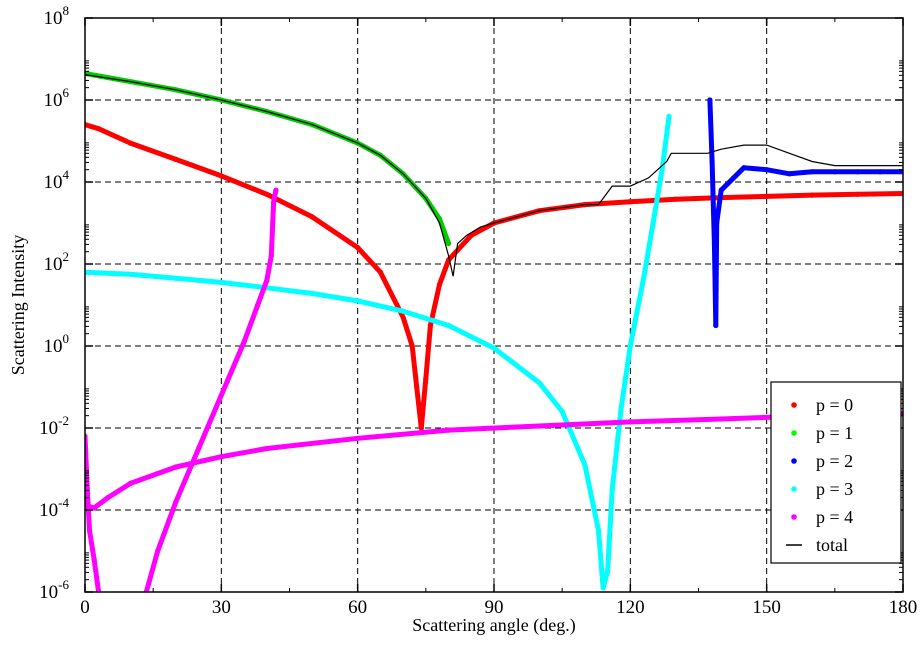  What do you see at coordinates (57, 344) in the screenshot?
I see `y-tick-label: 10⁰` at bounding box center [57, 344].